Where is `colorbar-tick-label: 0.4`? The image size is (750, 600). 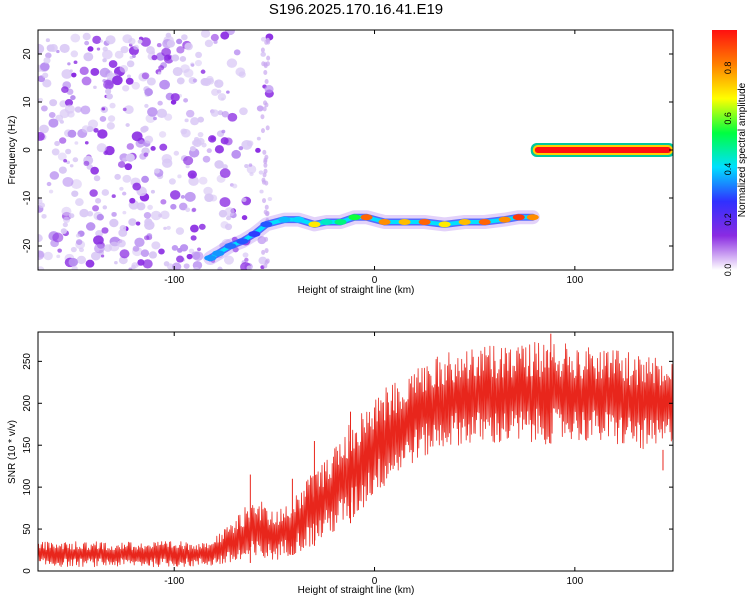 colorbar-tick-label: 0.4 is located at coordinates (728, 169).